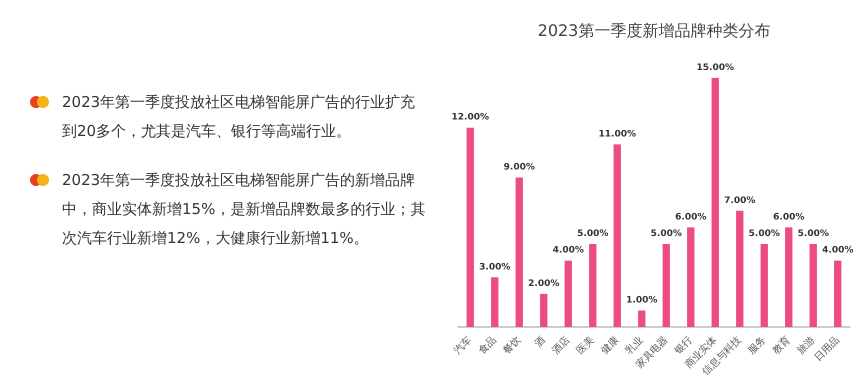 The width and height of the screenshot is (865, 381). Describe the element at coordinates (463, 345) in the screenshot. I see `x-tick-label: 汽车` at that location.